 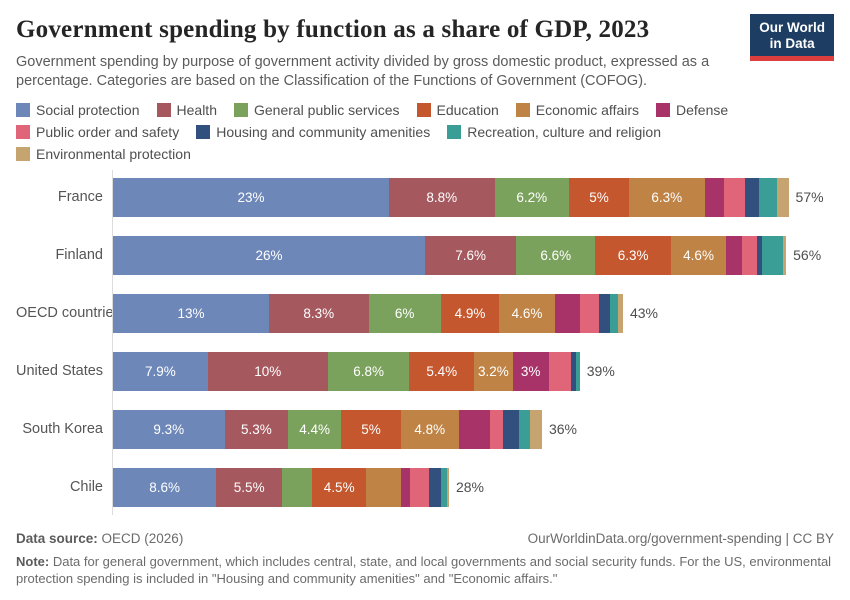 I want to click on bar-segment: 6.2%, so click(x=531, y=197).